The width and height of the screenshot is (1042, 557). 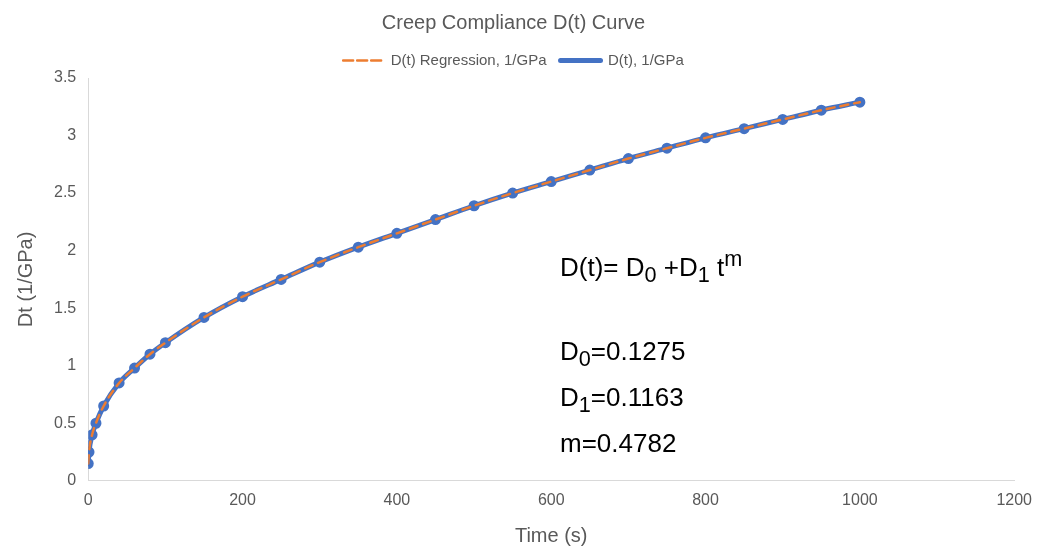 What do you see at coordinates (65, 307) in the screenshot?
I see `y-tick-label: 1.5` at bounding box center [65, 307].